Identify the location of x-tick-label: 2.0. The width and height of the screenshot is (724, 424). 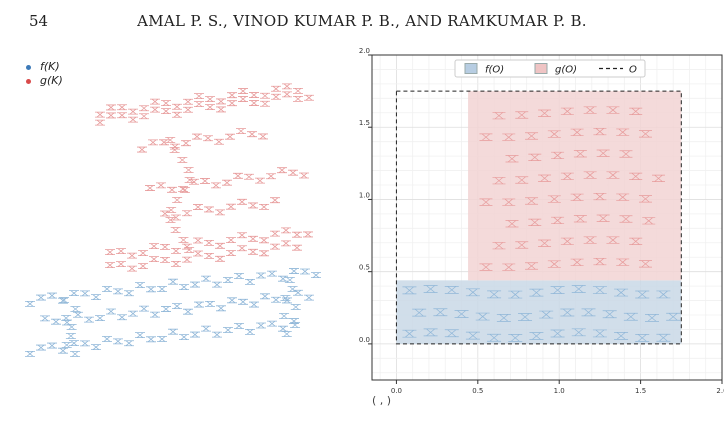
(720, 391).